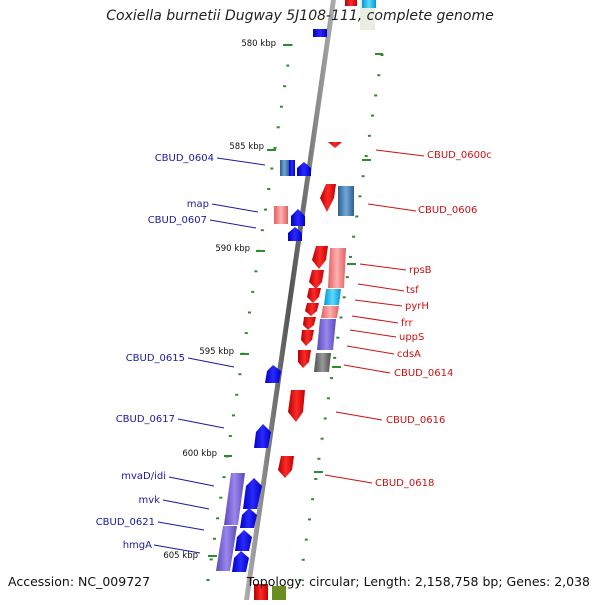  I want to click on gene-arrow-pyrh, so click(314, 295).